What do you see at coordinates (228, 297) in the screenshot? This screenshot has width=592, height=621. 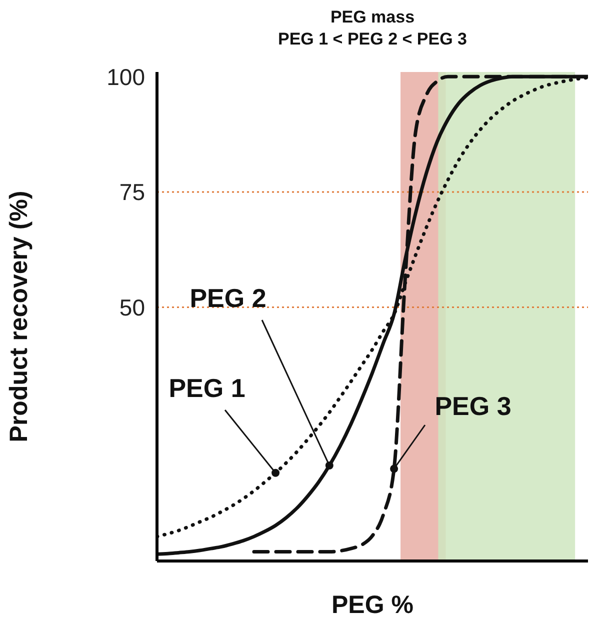 I see `text: PEG 2` at bounding box center [228, 297].